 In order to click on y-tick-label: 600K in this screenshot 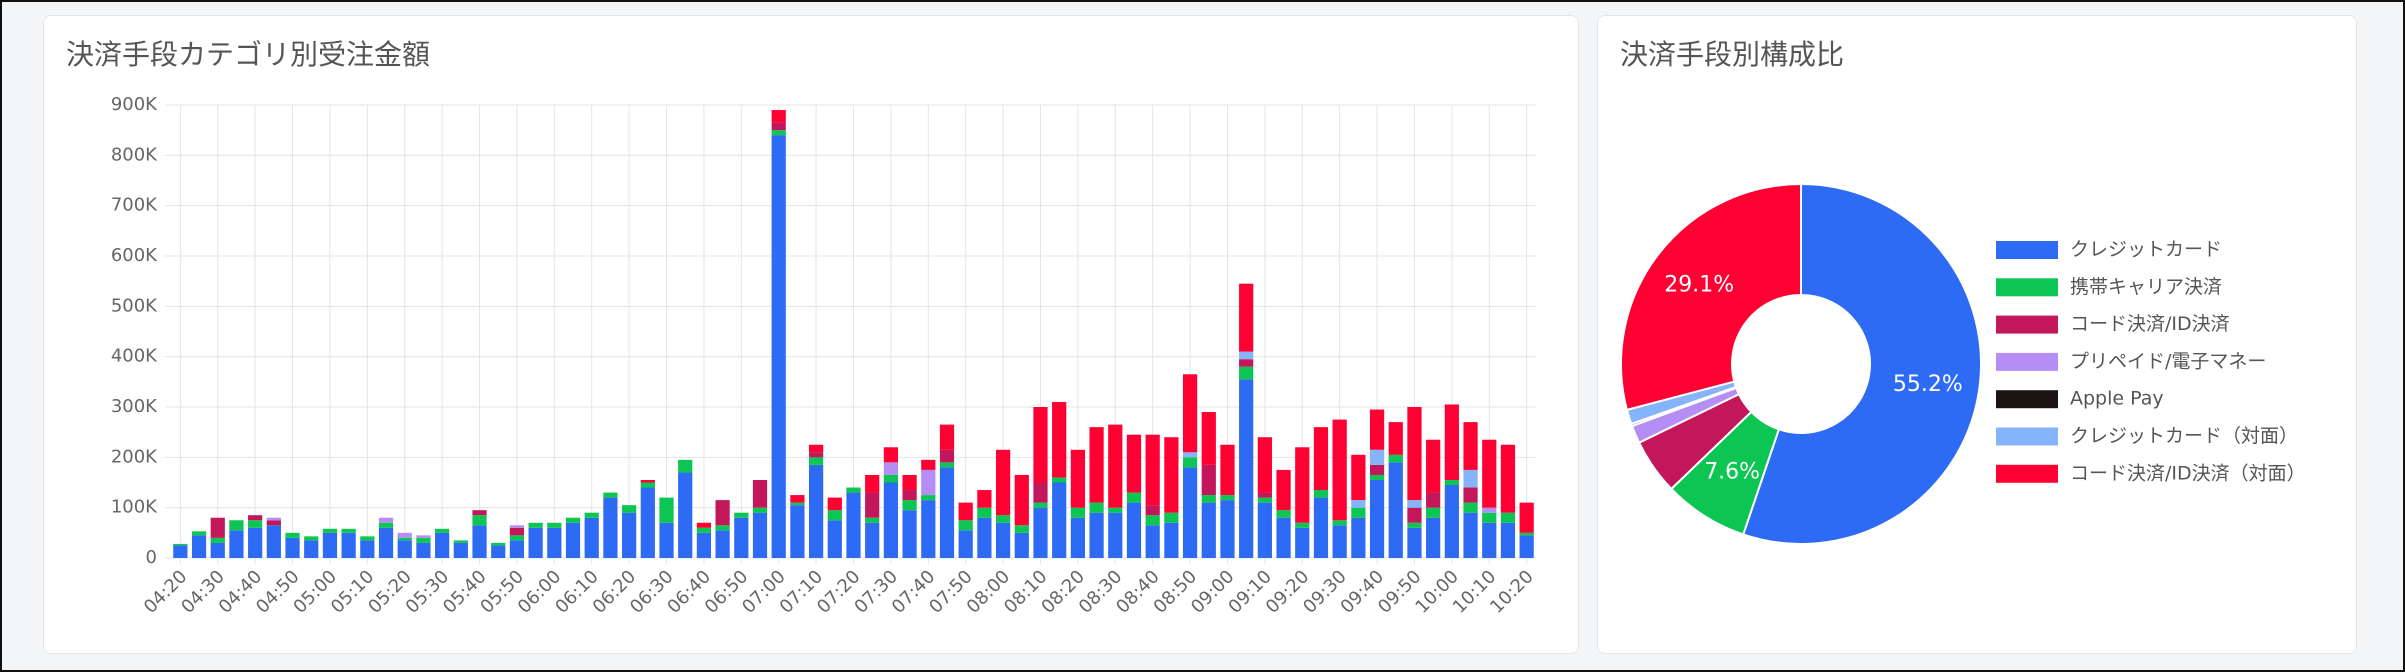, I will do `click(134, 255)`.